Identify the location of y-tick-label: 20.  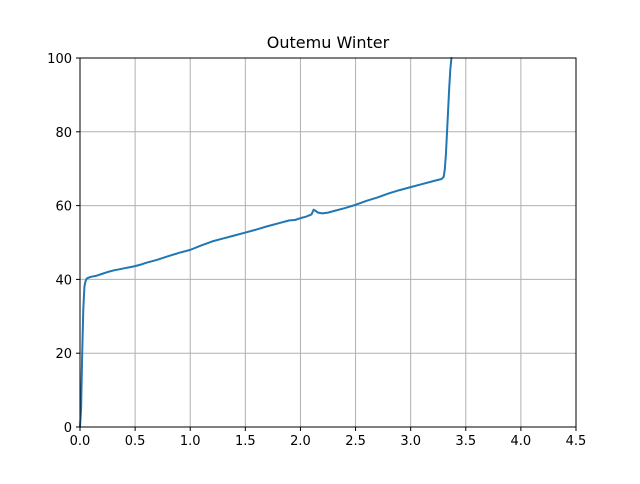
(63, 354).